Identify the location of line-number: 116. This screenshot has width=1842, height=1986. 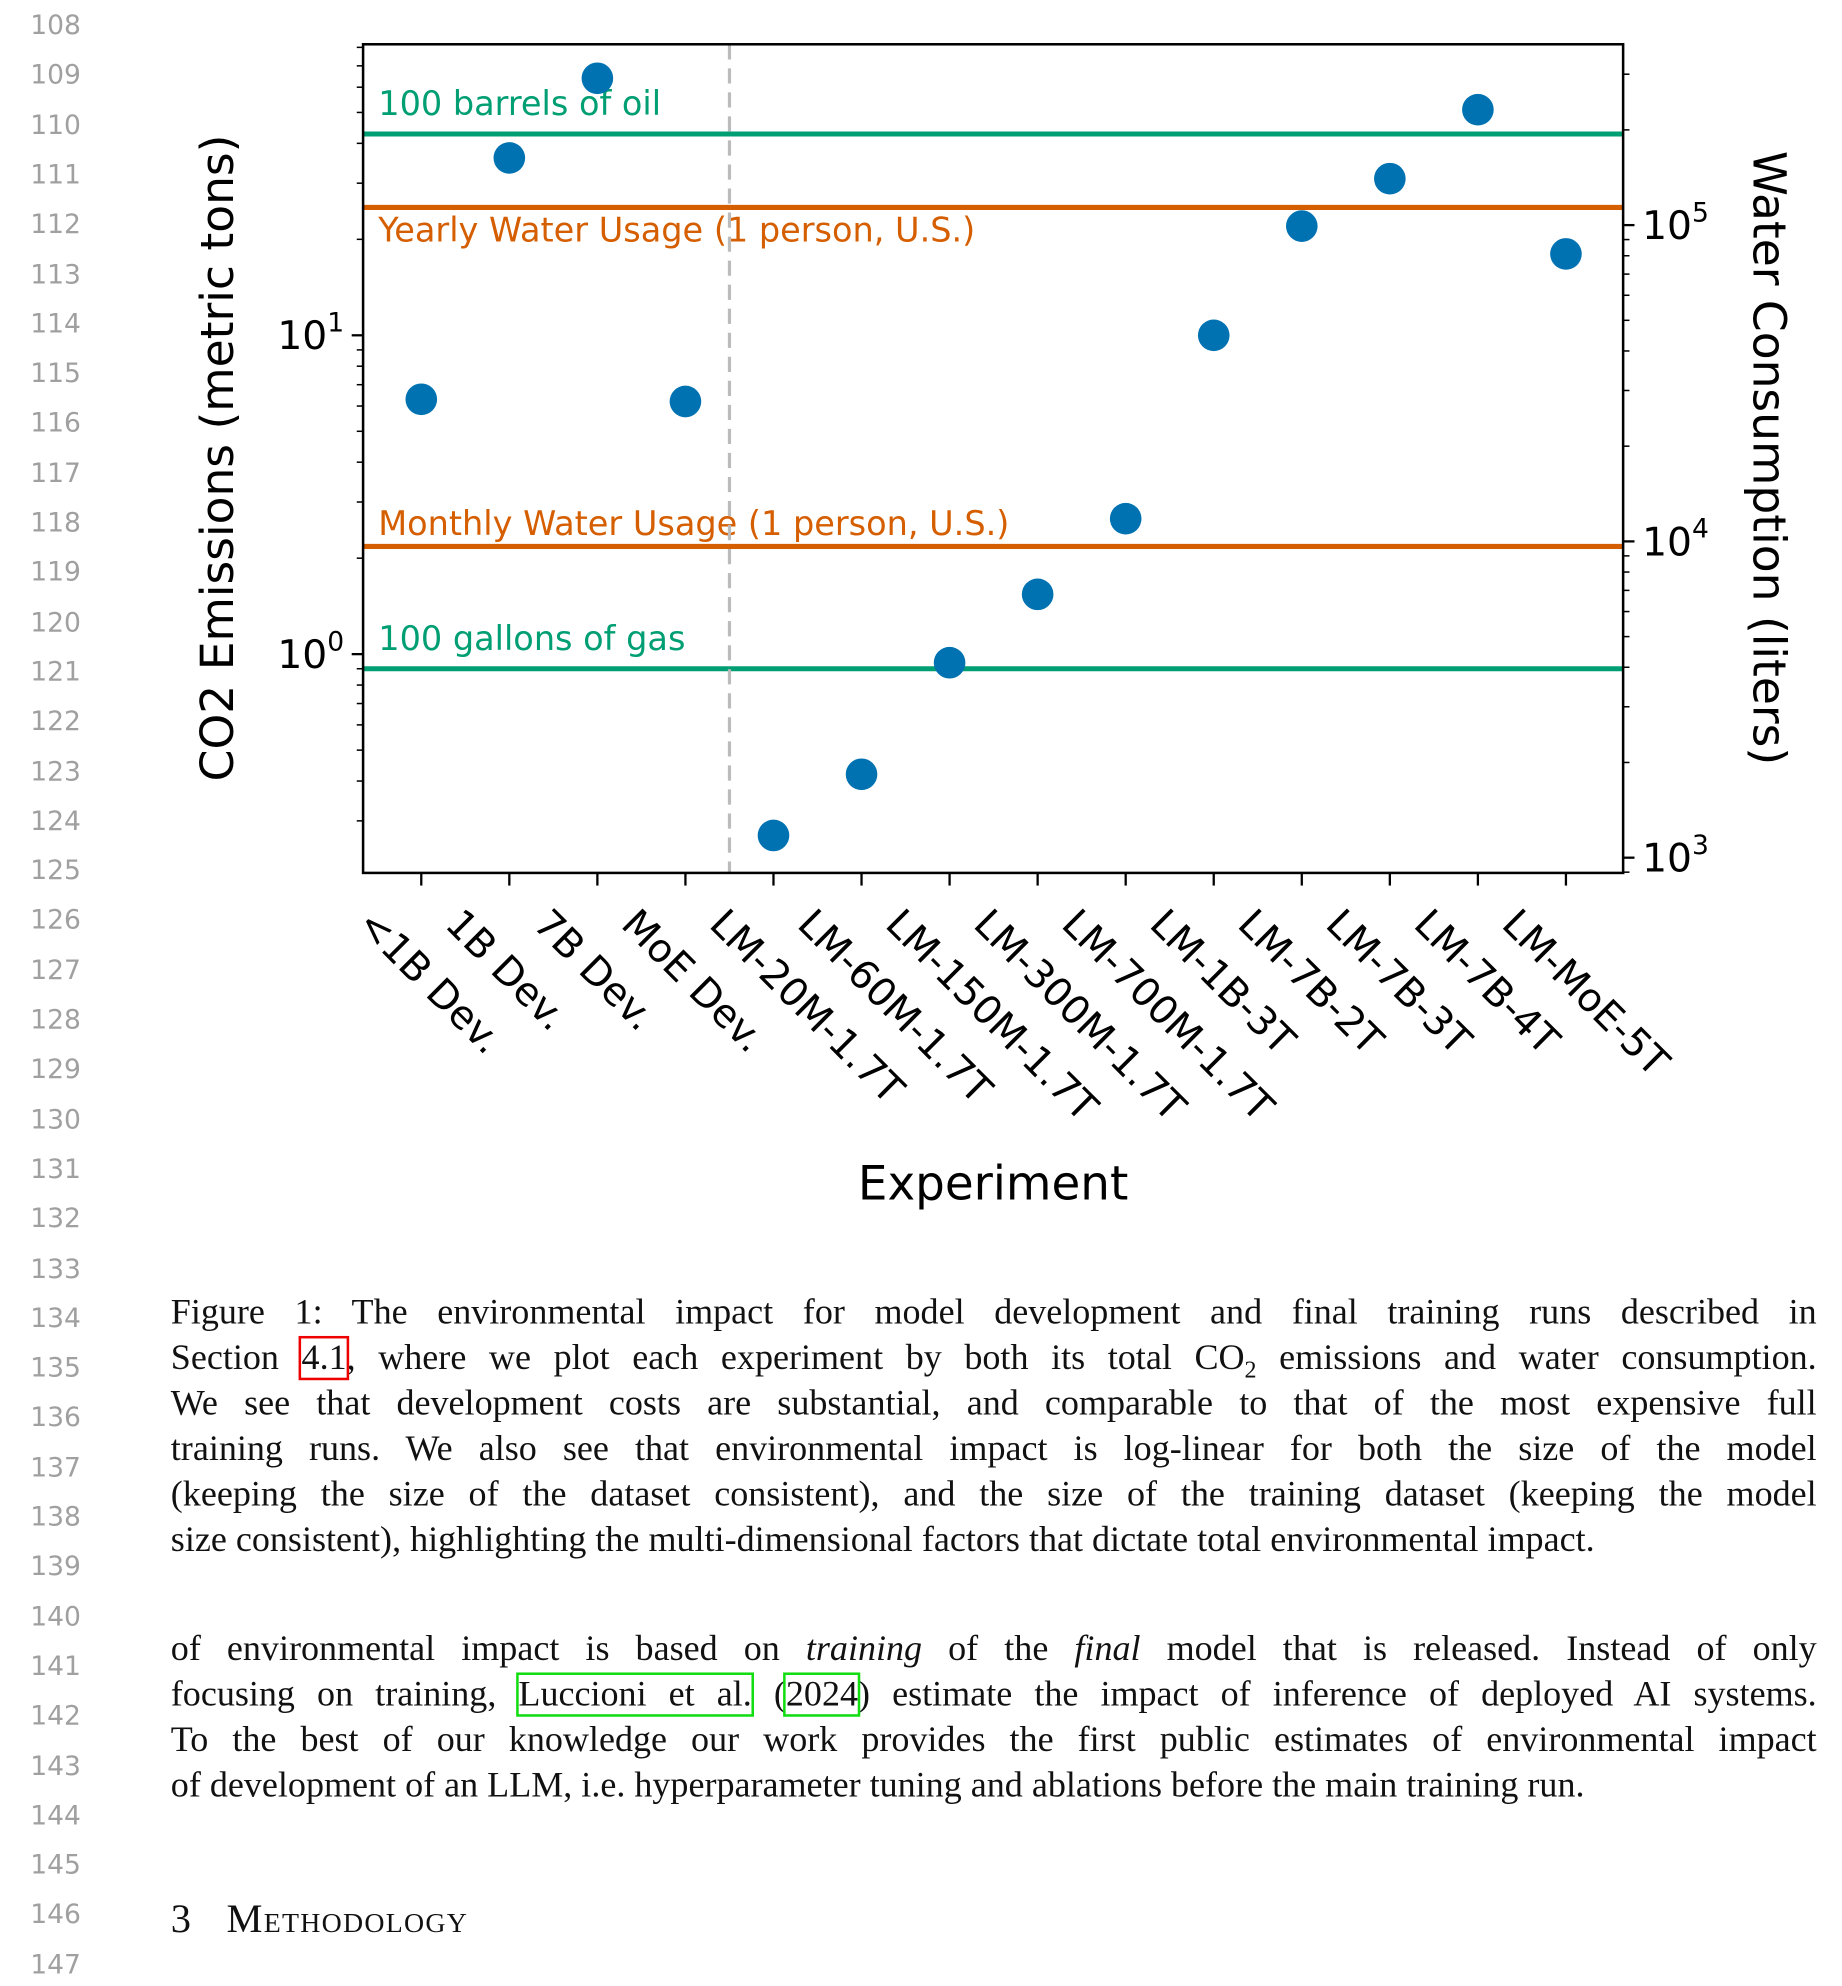
(55, 423).